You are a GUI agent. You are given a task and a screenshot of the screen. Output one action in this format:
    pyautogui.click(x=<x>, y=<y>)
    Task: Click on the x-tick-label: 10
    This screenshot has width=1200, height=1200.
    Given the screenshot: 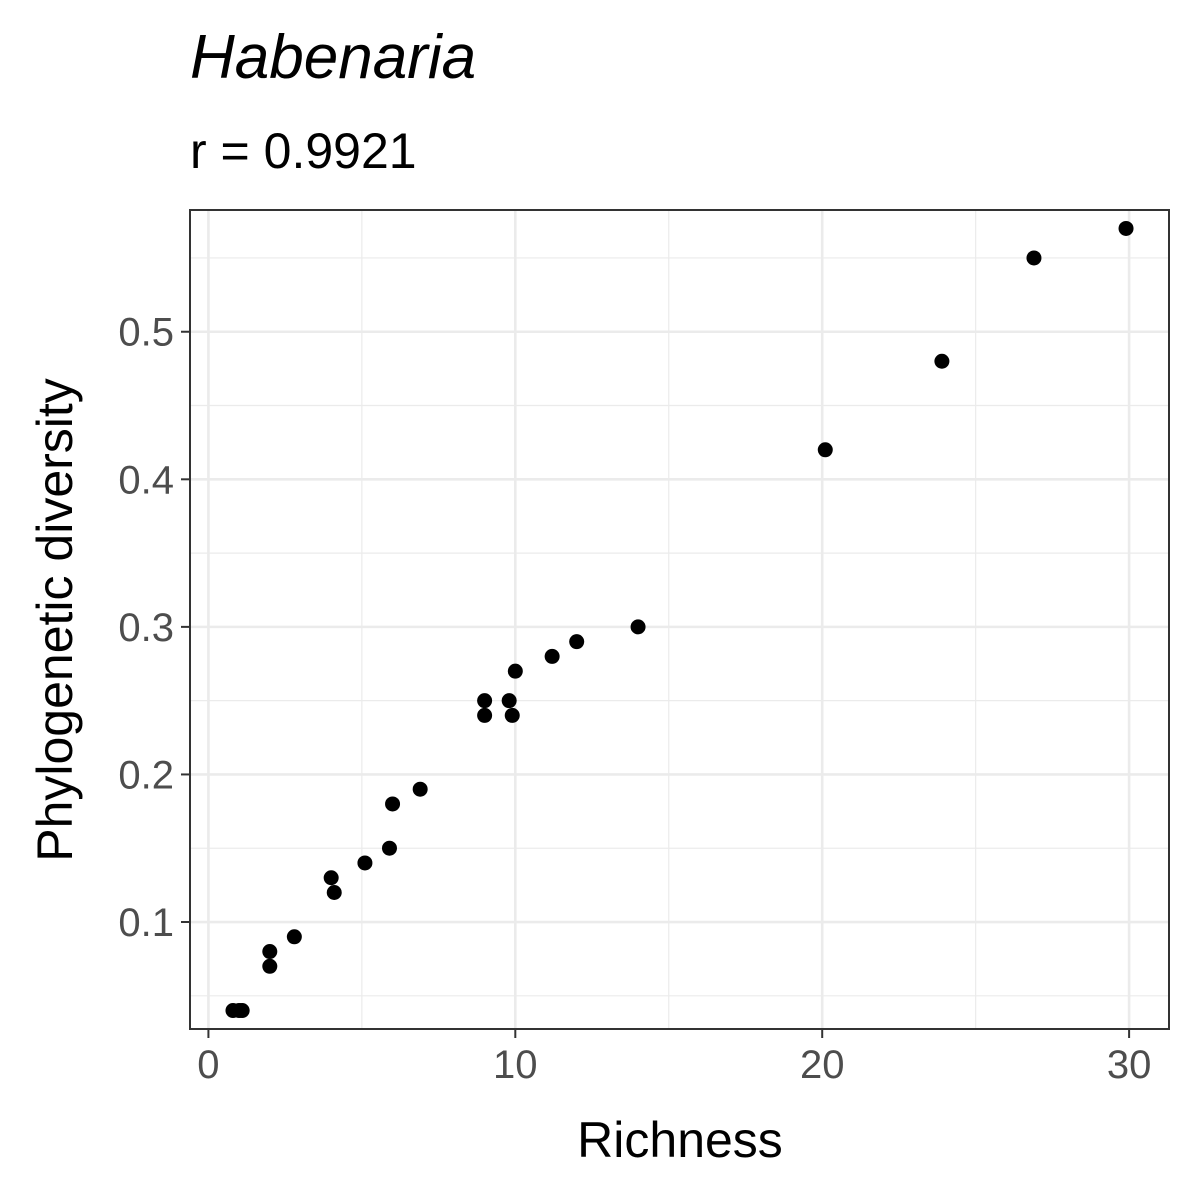 What is the action you would take?
    pyautogui.click(x=515, y=1065)
    